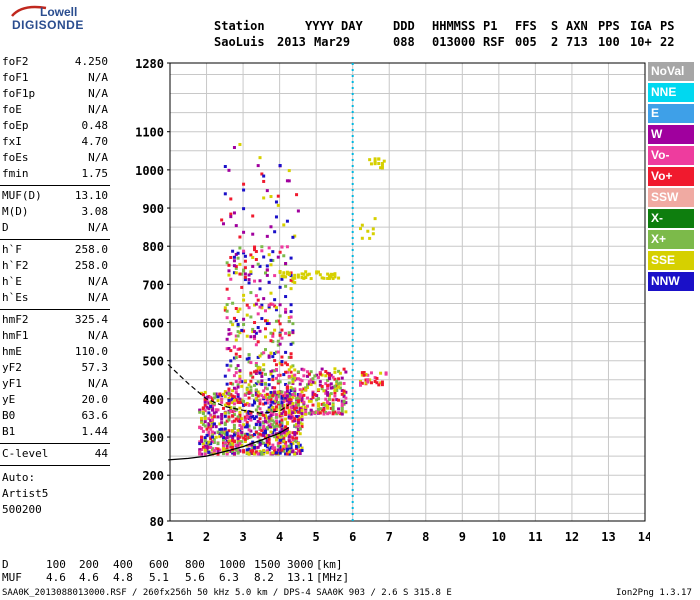 The width and height of the screenshot is (700, 600). What do you see at coordinates (153, 400) in the screenshot?
I see `y-tick-label: 400` at bounding box center [153, 400].